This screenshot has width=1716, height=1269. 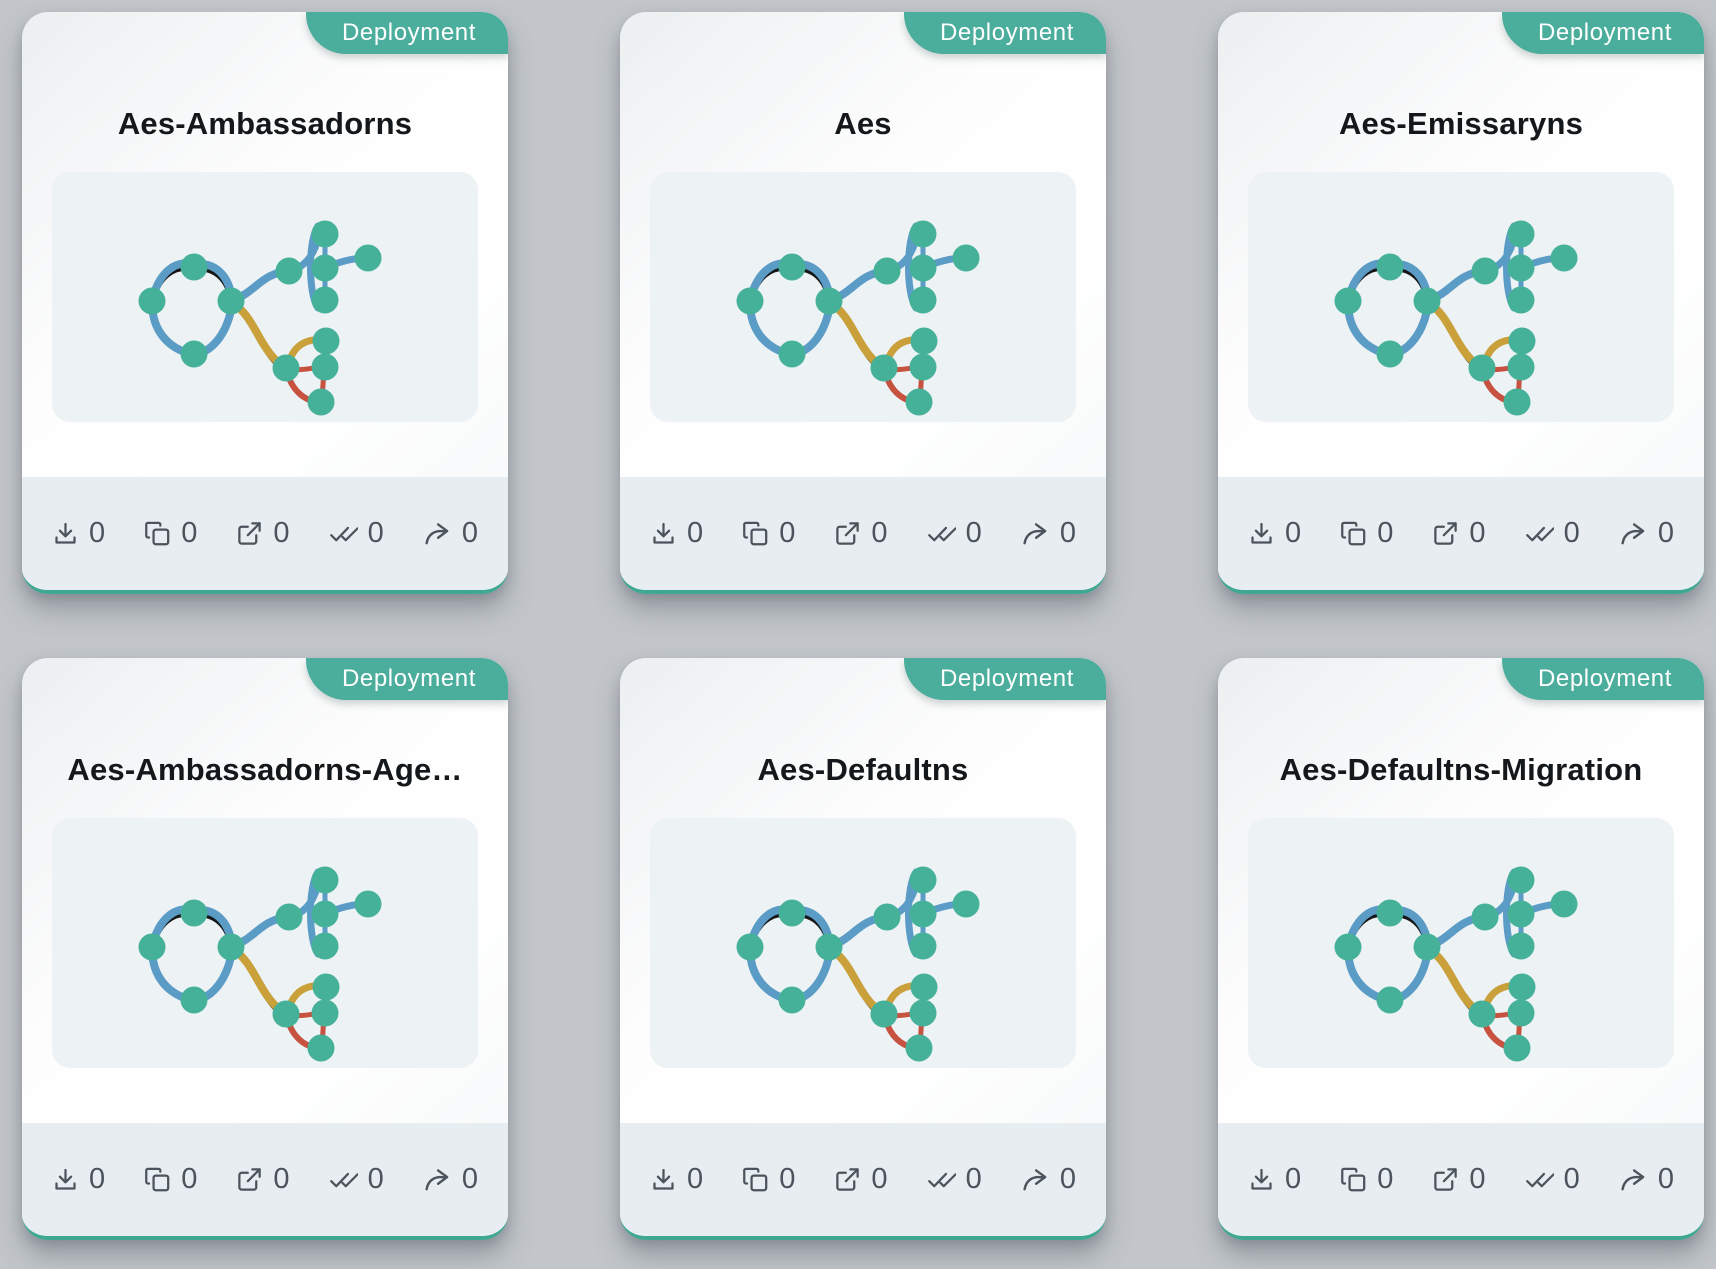 I want to click on deployment-card: Deployment Aes-Defaultns, so click(x=863, y=949).